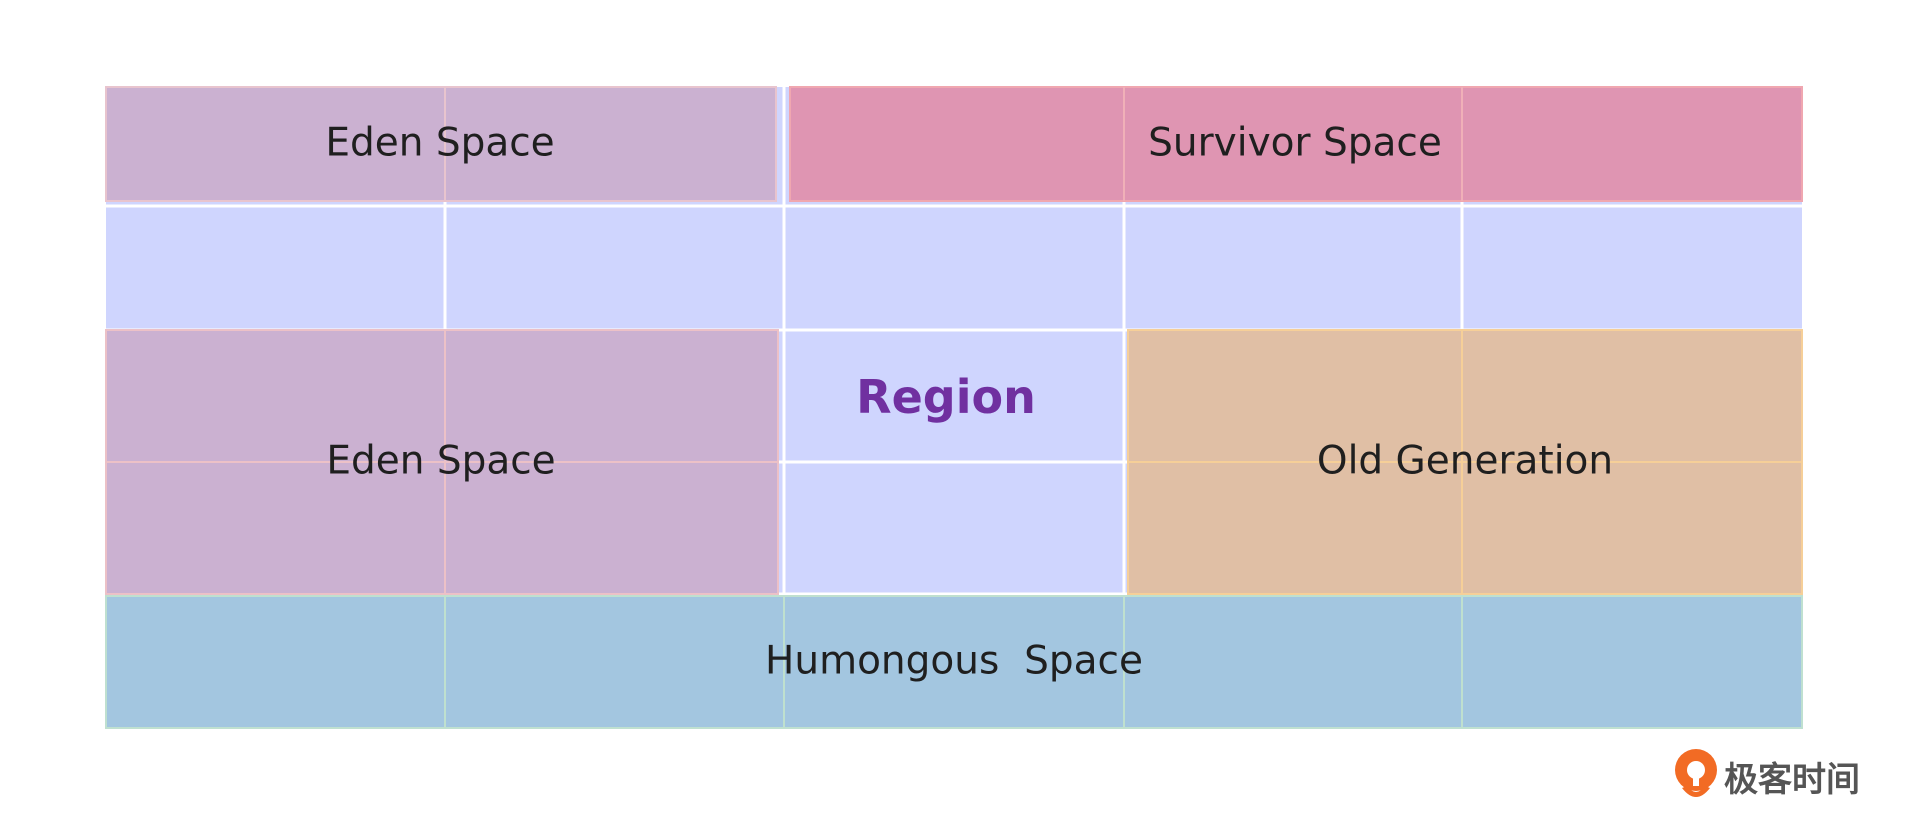 The image size is (1920, 824). I want to click on geektime-logo-icon, so click(1696, 773).